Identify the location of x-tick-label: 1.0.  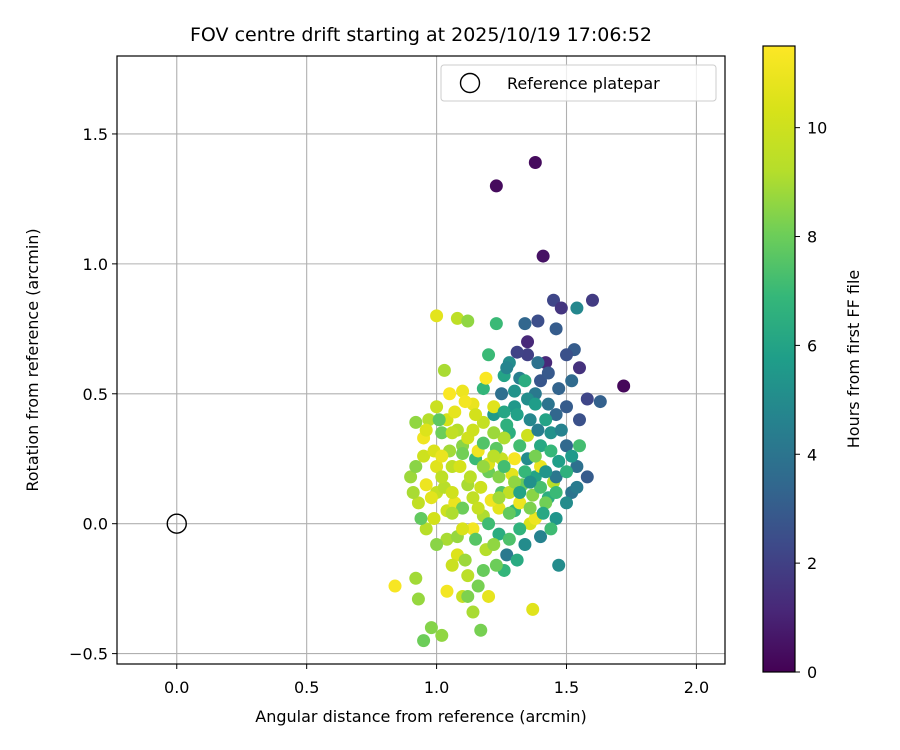
(436, 687).